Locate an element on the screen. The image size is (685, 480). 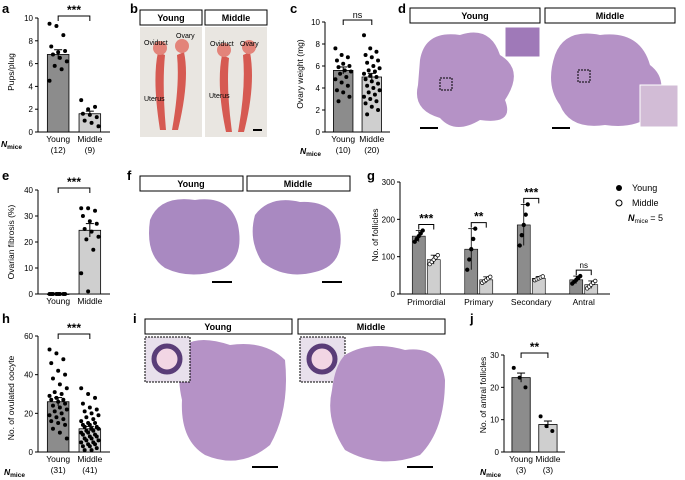
panel-j-ylabel: No. of antral follicles is located at coordinates (483, 395).